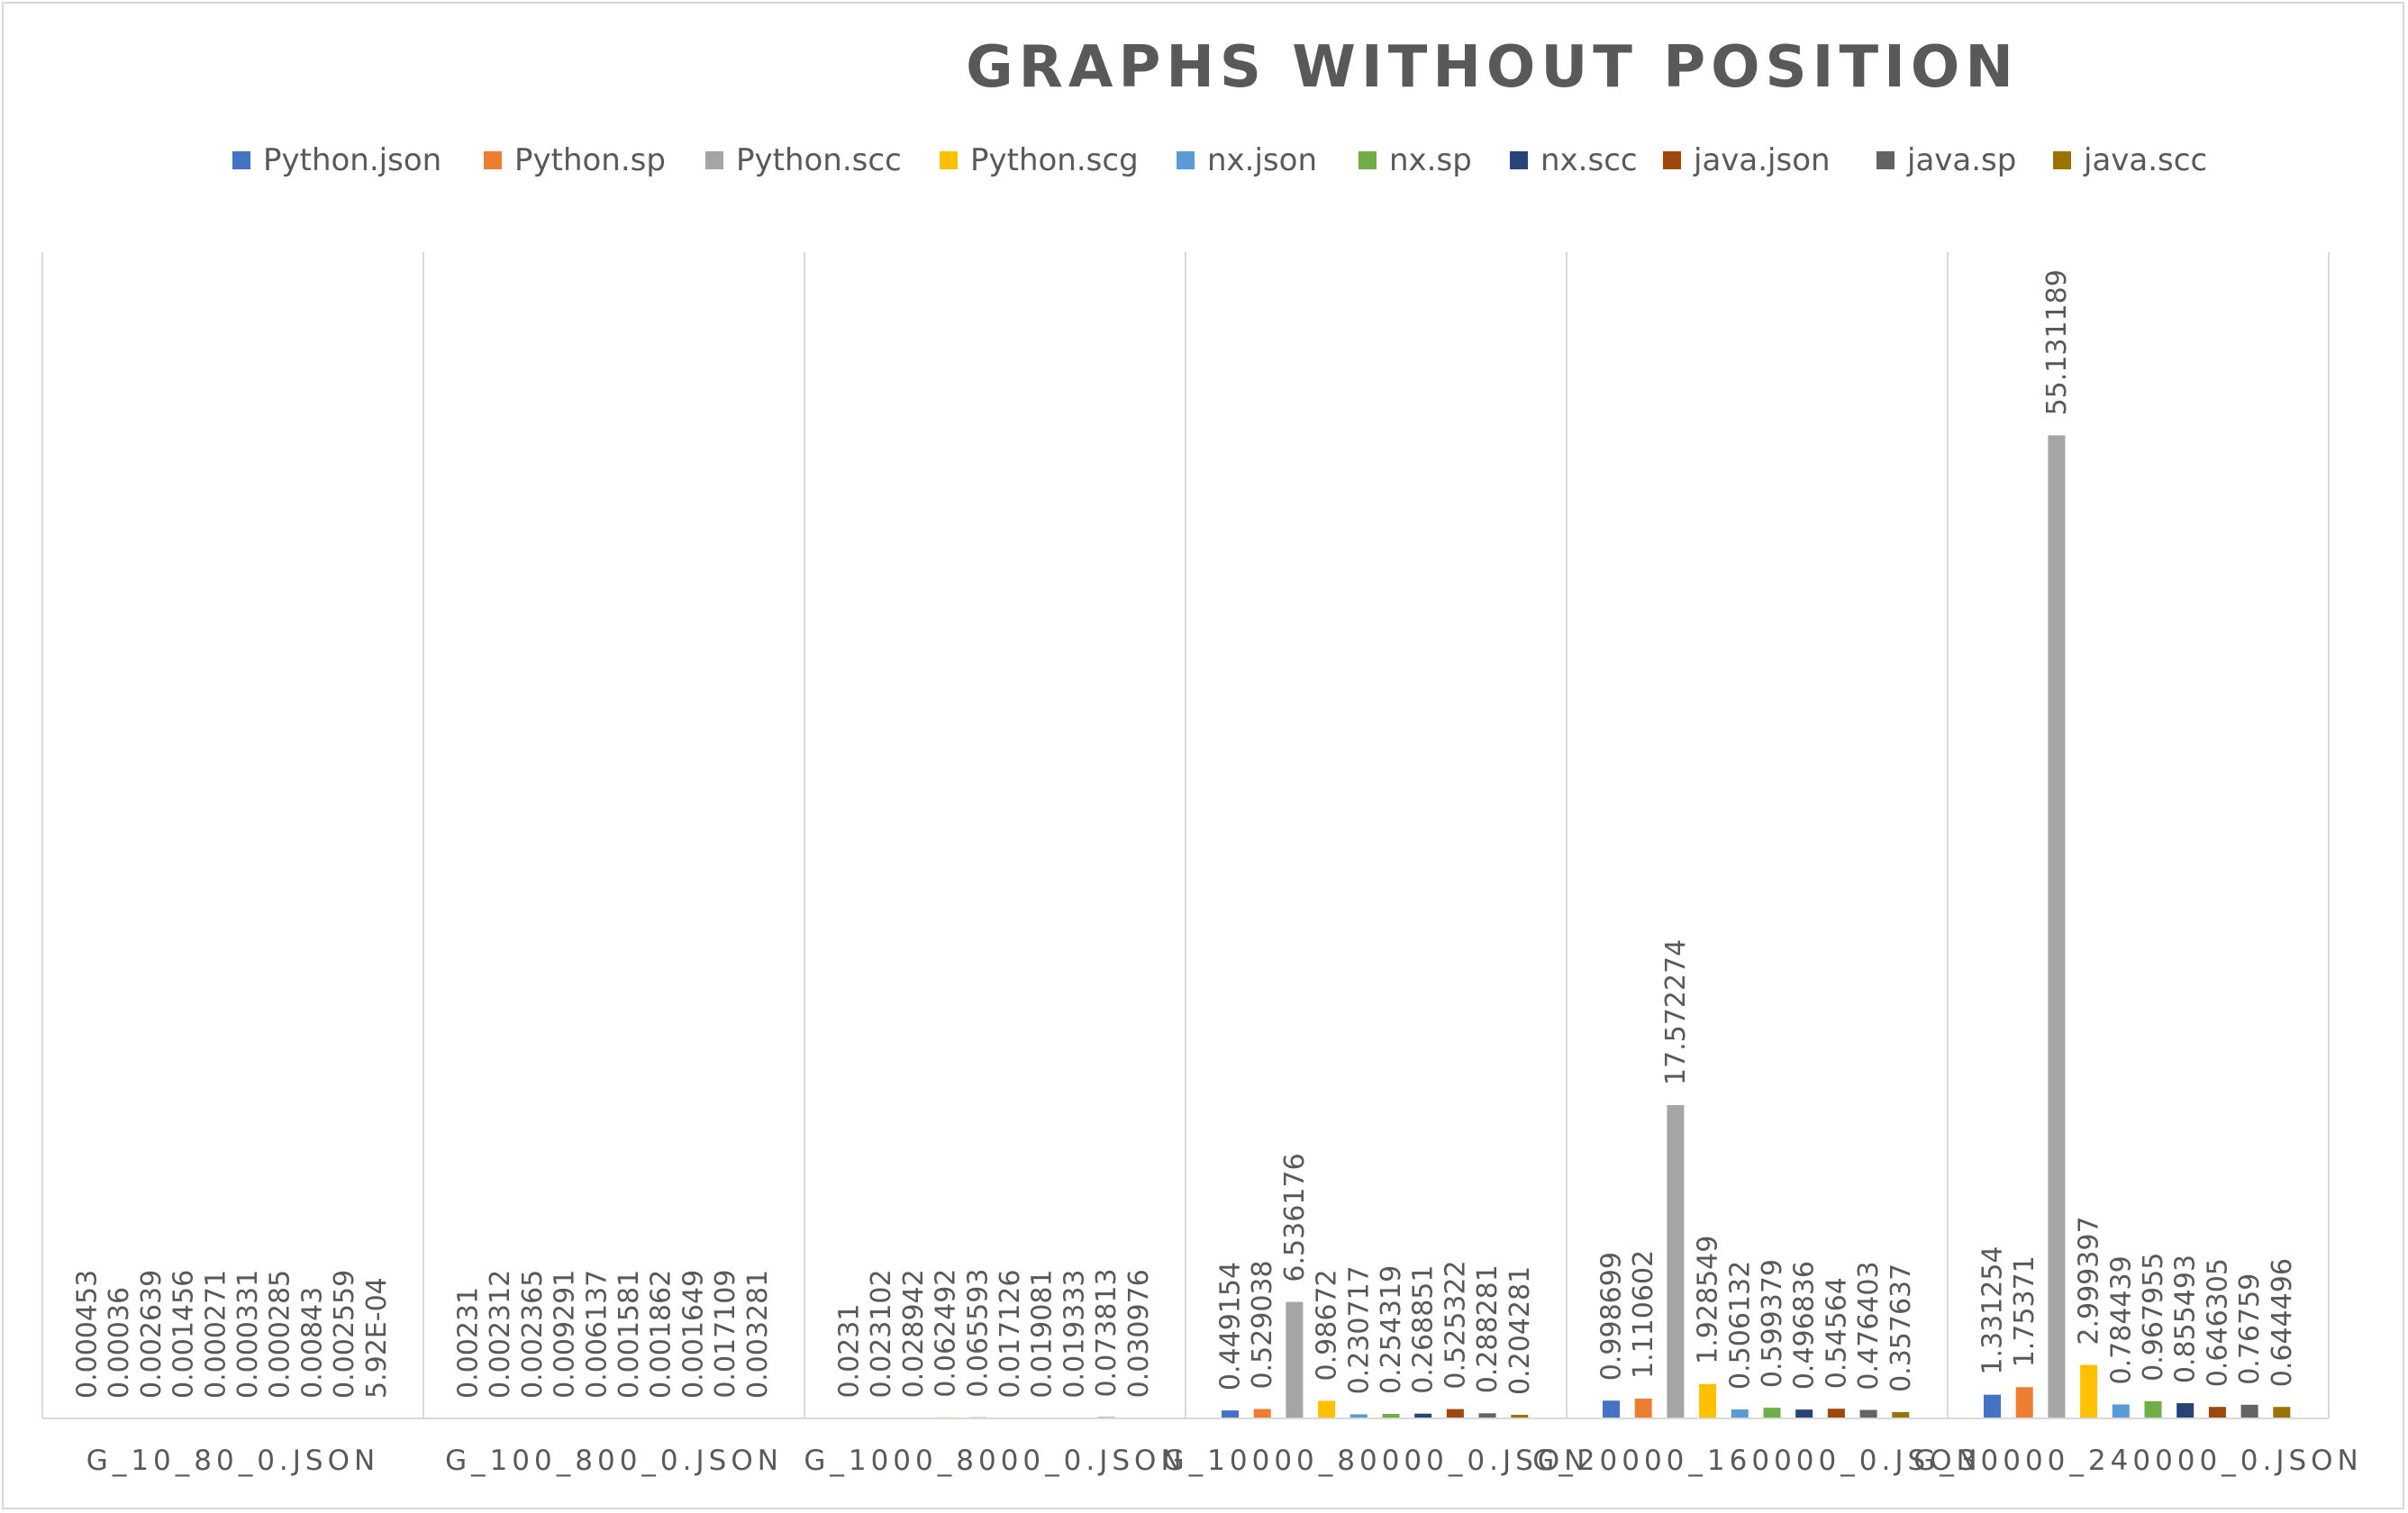 This screenshot has width=2408, height=1513. What do you see at coordinates (2282, 1323) in the screenshot?
I see `data-label: 0.644496` at bounding box center [2282, 1323].